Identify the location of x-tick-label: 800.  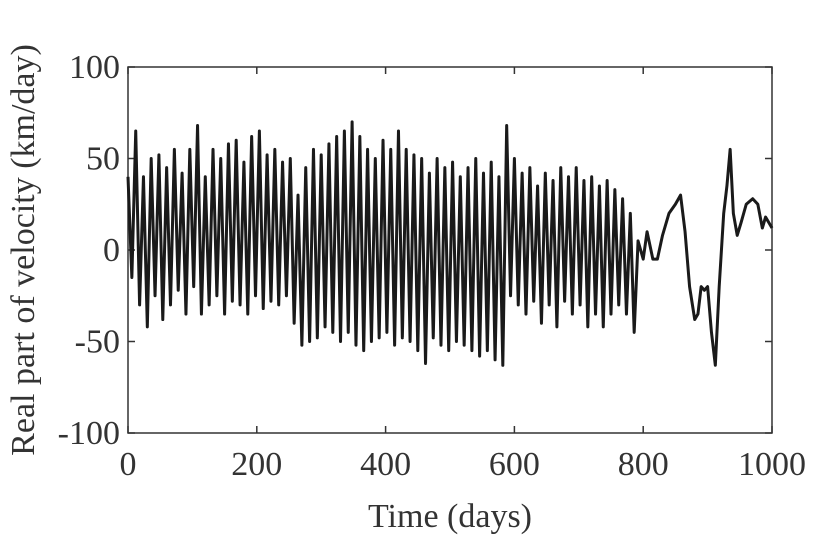
(643, 464).